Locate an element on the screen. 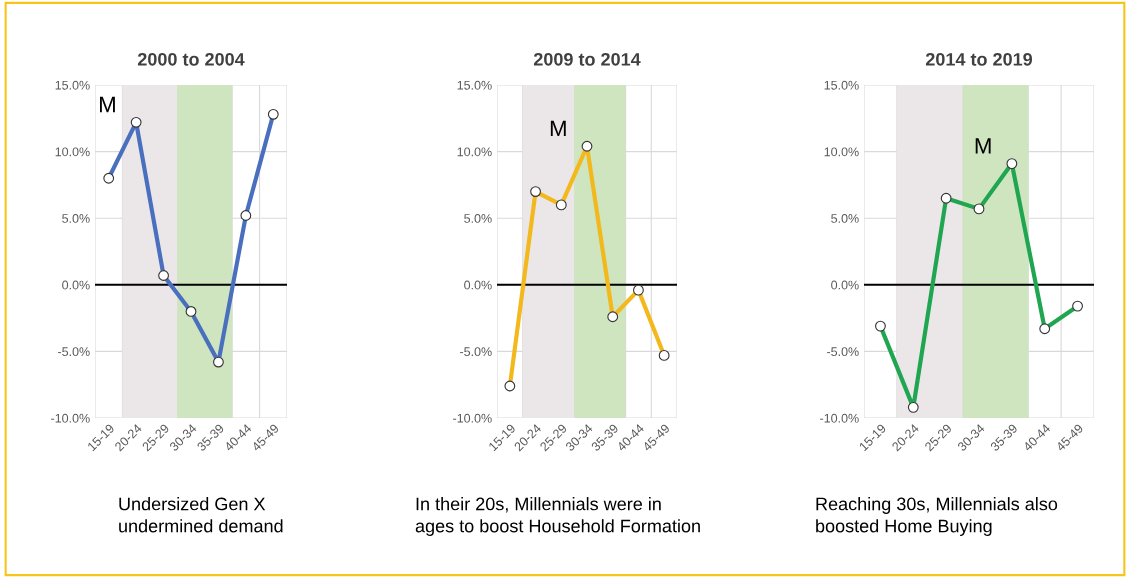  text: In their 20s, Millennials were in ages to boost Household Formation is located at coordinates (557, 516).